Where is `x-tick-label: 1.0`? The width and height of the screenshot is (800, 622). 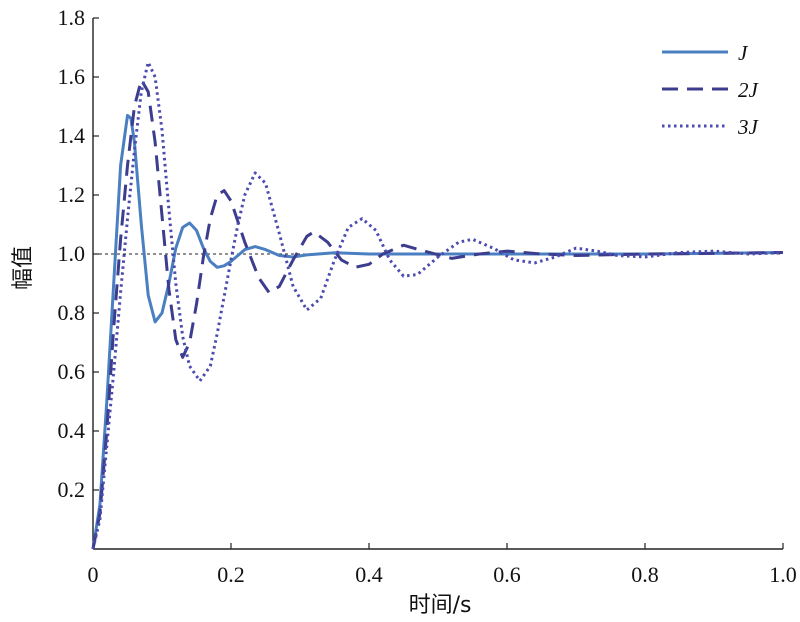 x-tick-label: 1.0 is located at coordinates (783, 574).